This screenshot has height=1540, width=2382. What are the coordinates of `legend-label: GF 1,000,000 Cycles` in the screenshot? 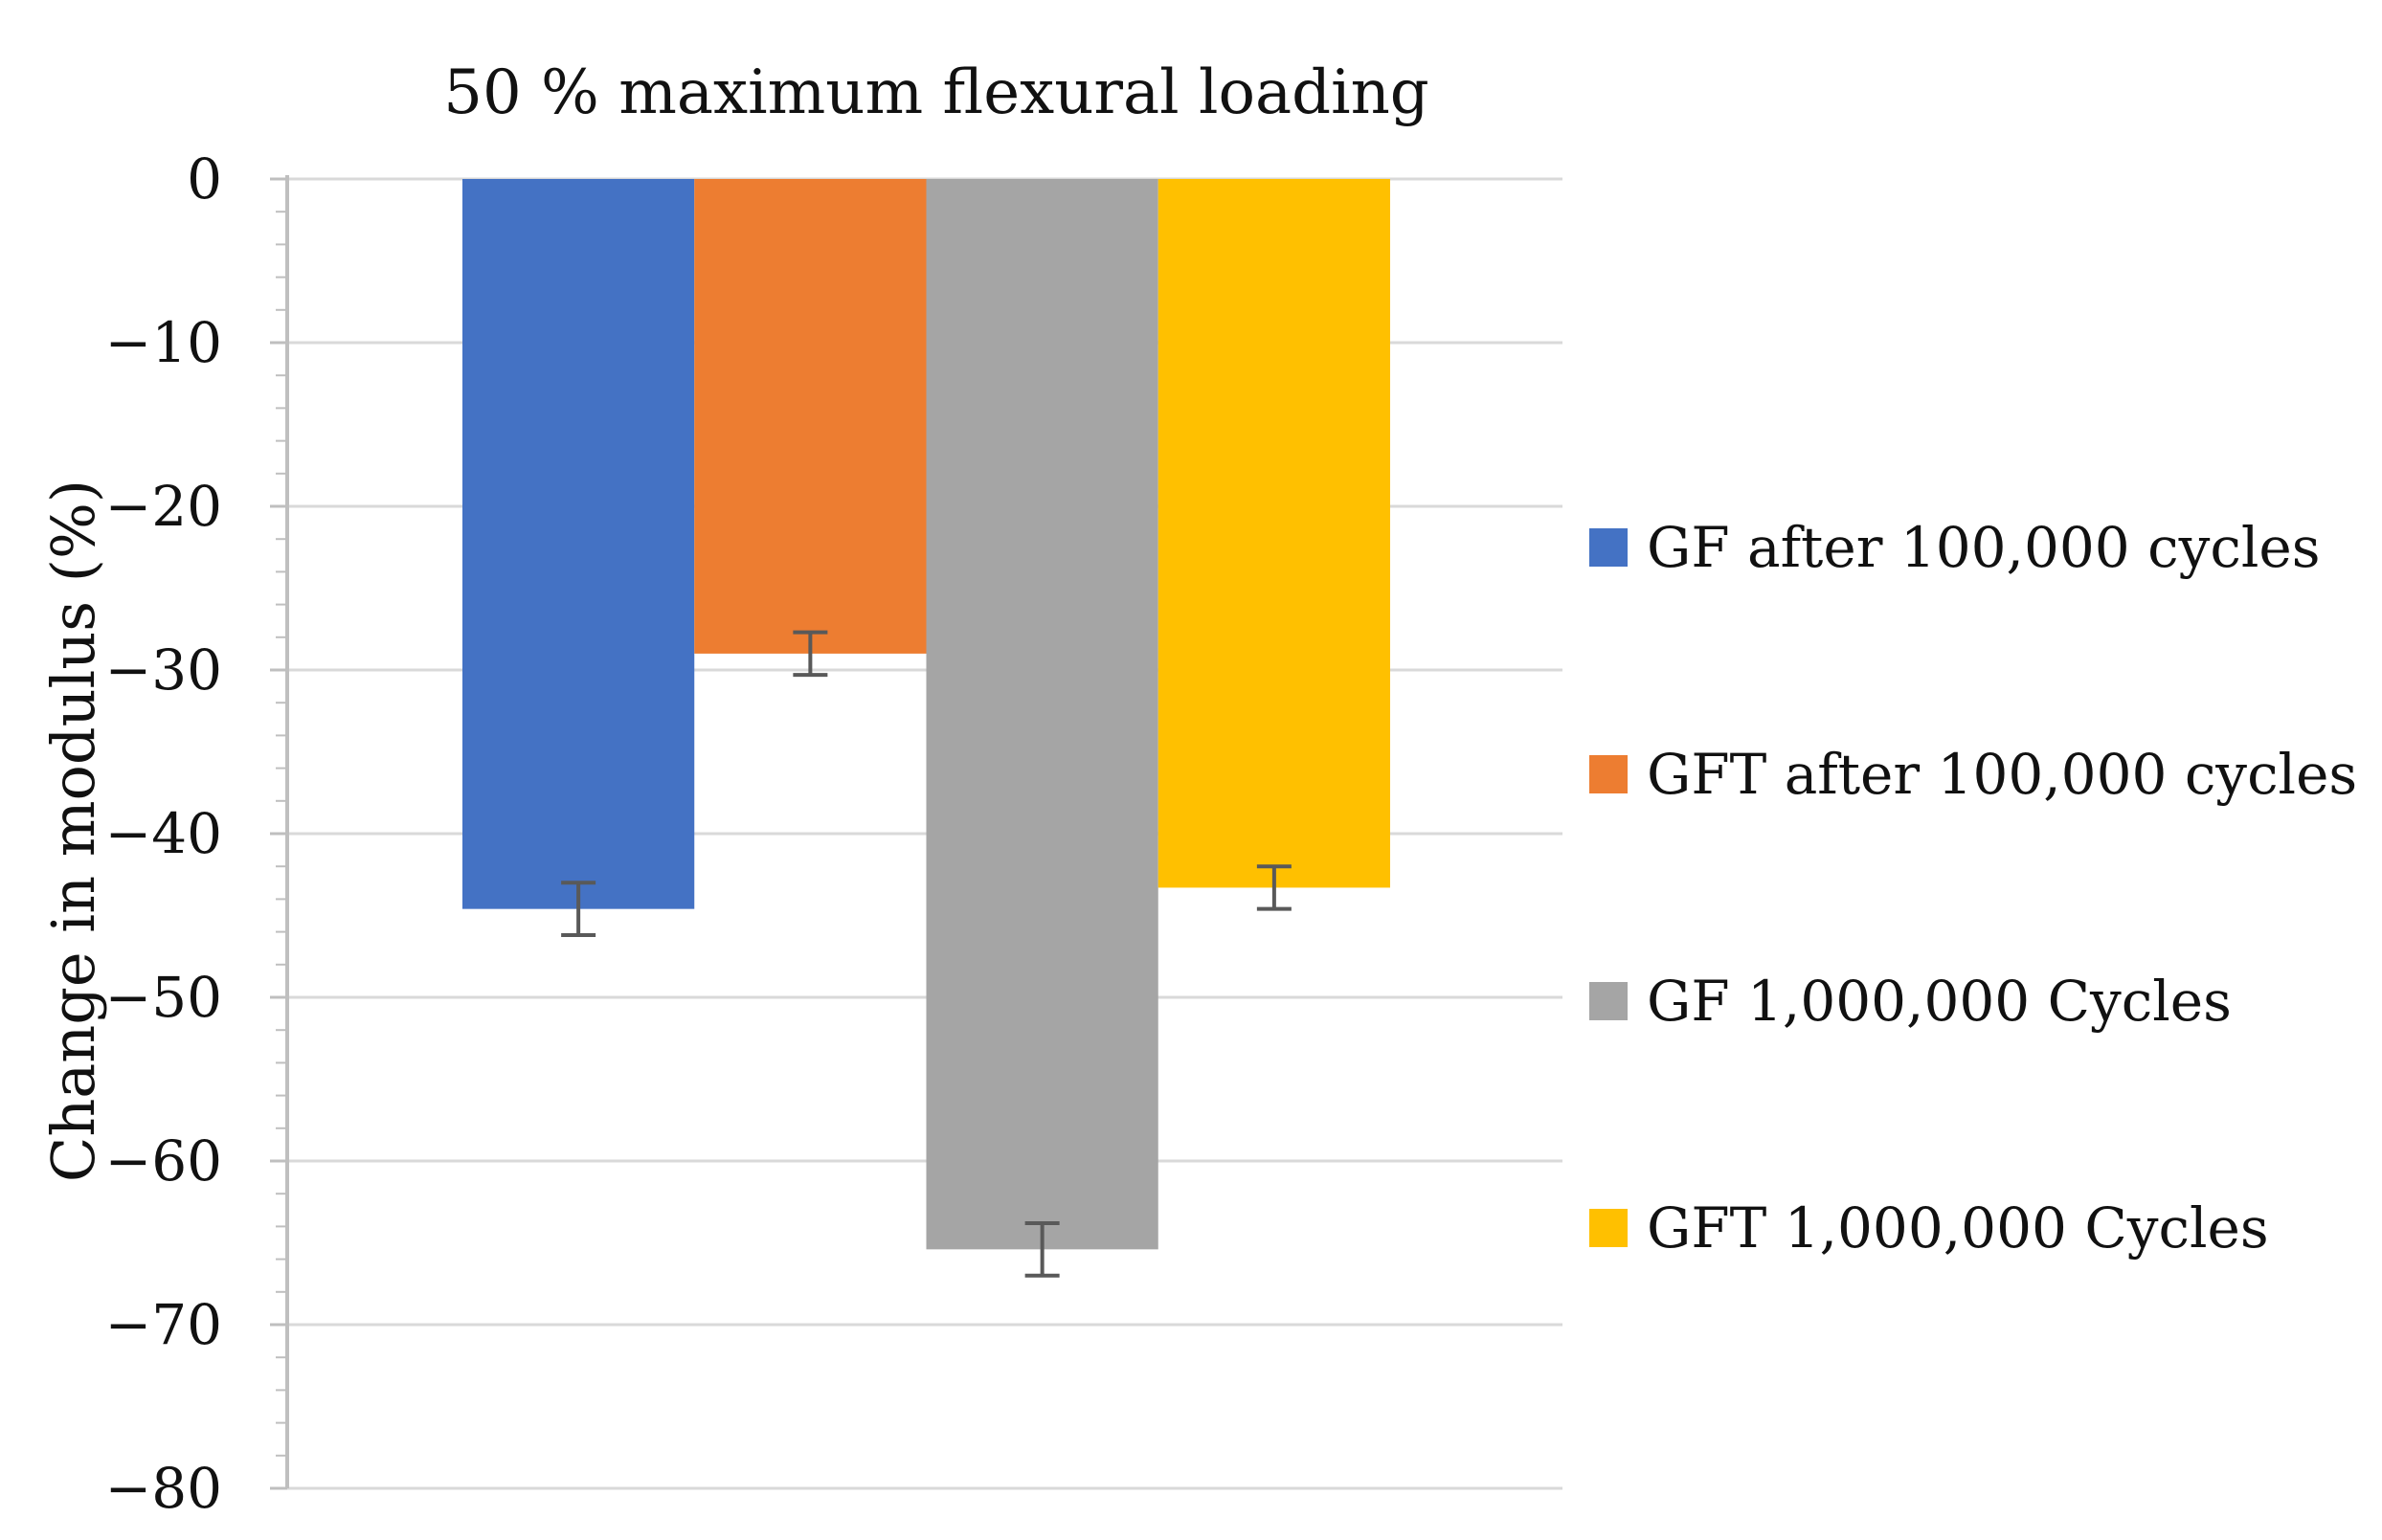 It's located at (1939, 1002).